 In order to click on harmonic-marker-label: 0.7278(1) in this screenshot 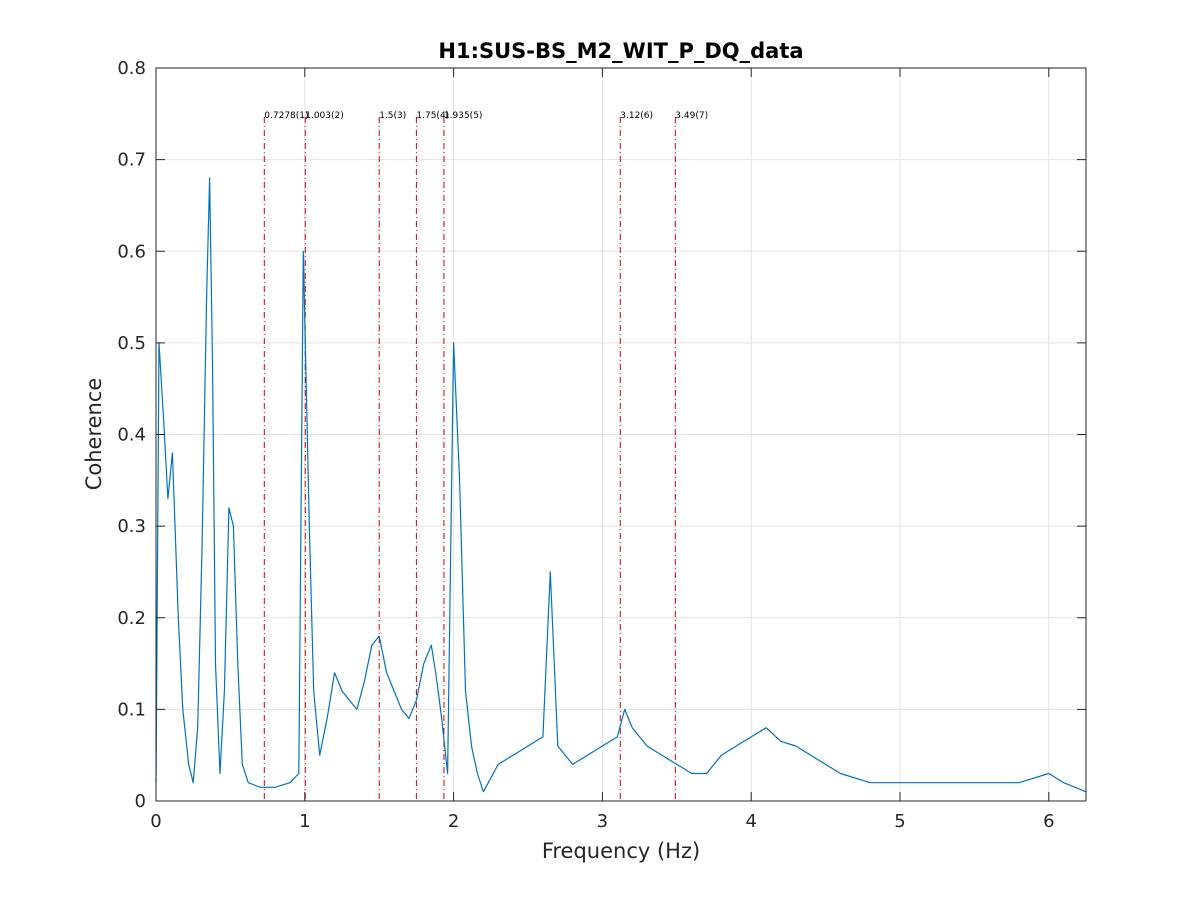, I will do `click(286, 116)`.